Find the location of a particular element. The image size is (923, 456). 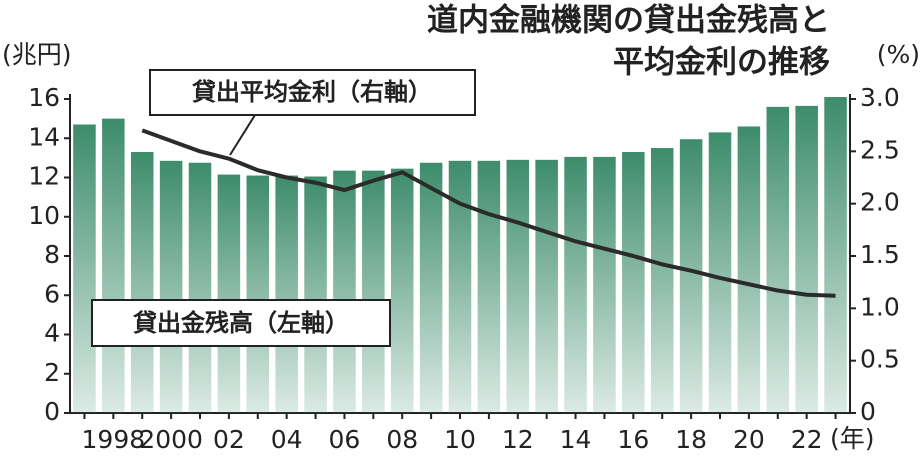

x-tick-label: 20 is located at coordinates (749, 439).